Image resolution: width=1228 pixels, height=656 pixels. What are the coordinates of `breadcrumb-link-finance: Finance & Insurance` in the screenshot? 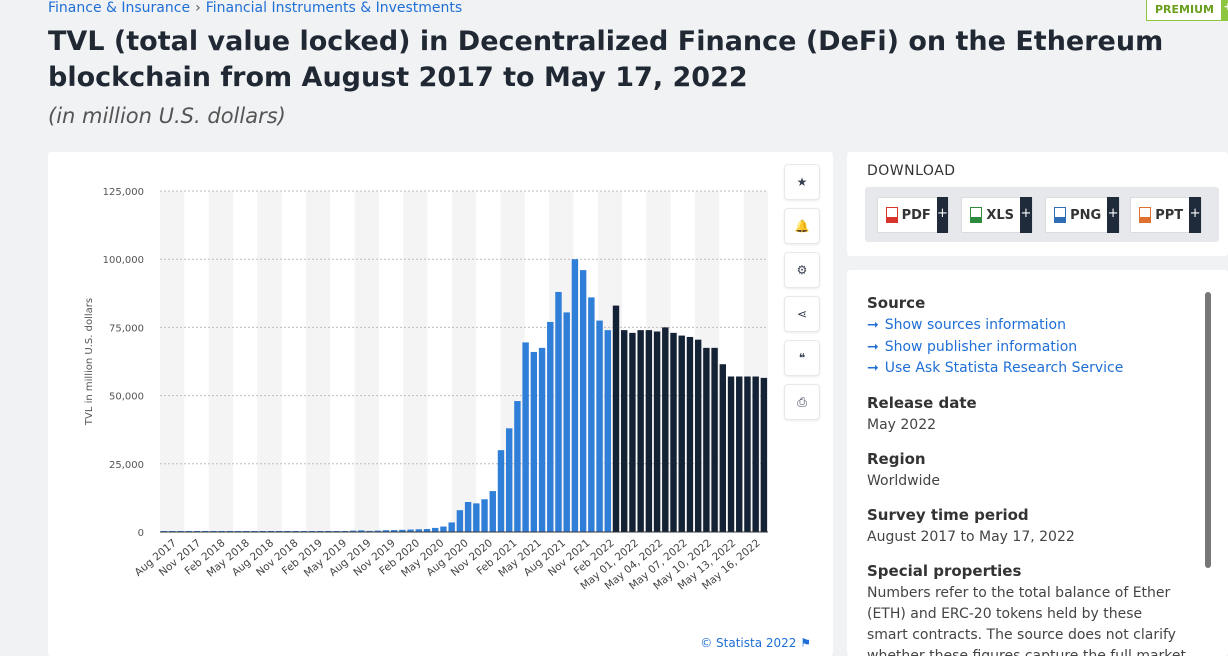 It's located at (119, 8).